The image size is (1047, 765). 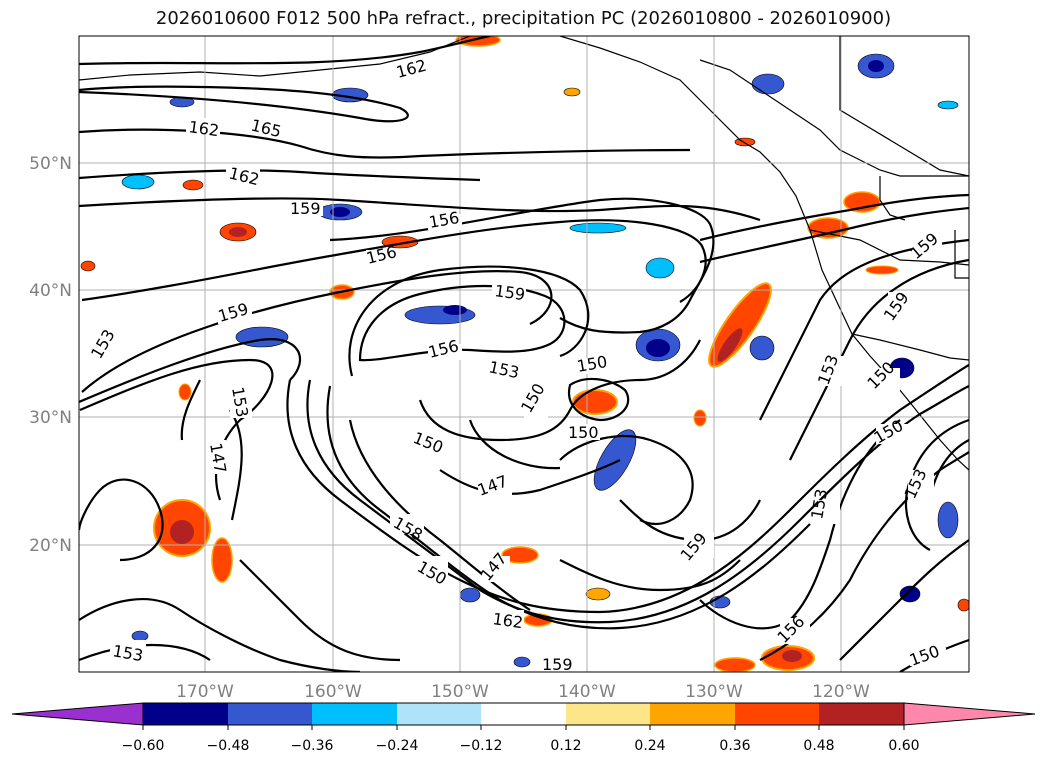 What do you see at coordinates (649, 746) in the screenshot?
I see `colorbar-tick-label: 0.24` at bounding box center [649, 746].